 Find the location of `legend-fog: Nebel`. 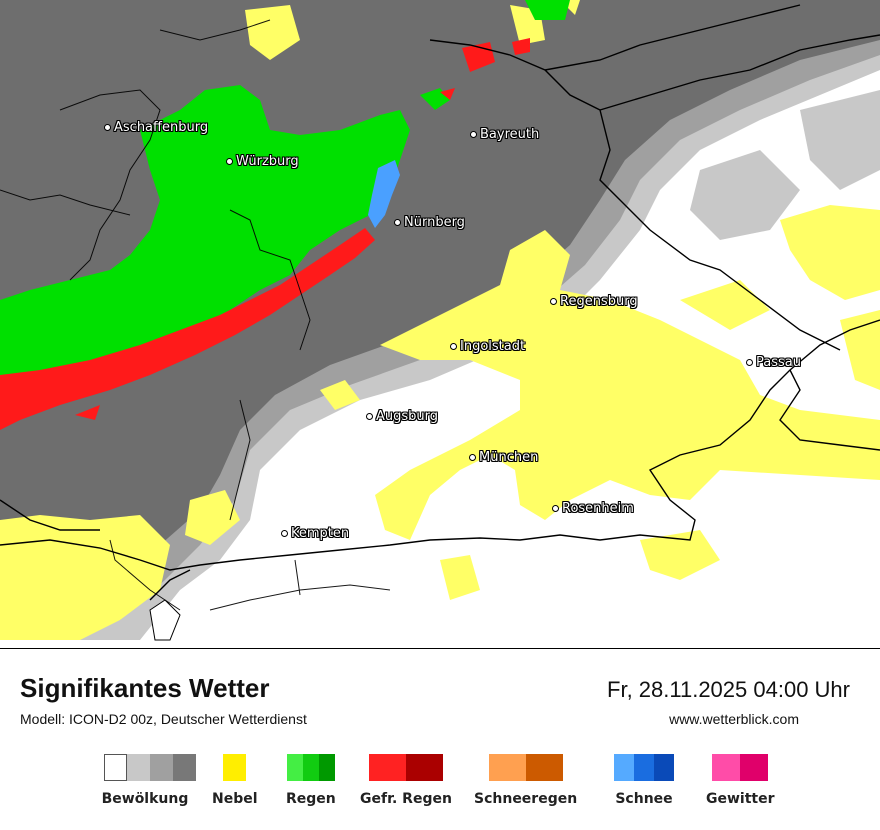

legend-fog: Nebel is located at coordinates (235, 780).